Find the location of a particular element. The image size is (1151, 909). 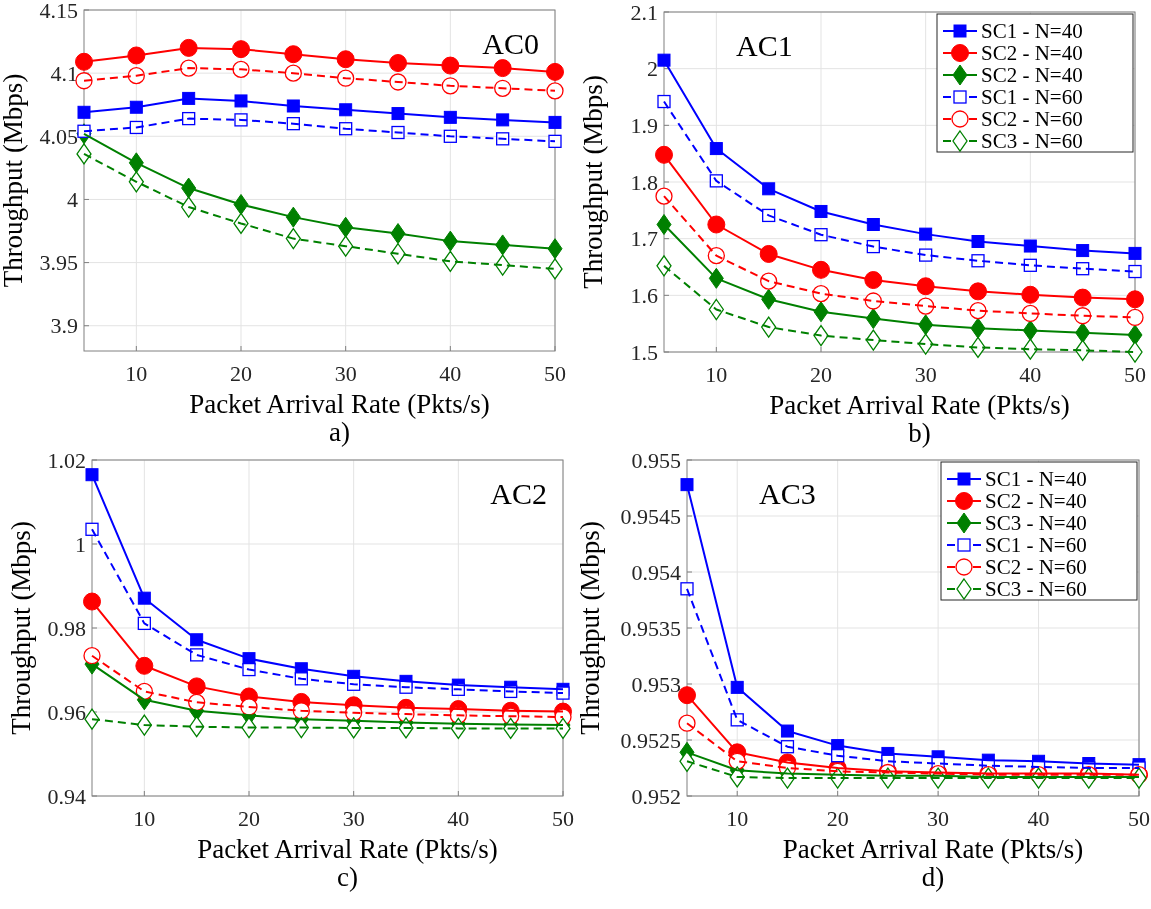

y-tick-label: 2 is located at coordinates (652, 69).